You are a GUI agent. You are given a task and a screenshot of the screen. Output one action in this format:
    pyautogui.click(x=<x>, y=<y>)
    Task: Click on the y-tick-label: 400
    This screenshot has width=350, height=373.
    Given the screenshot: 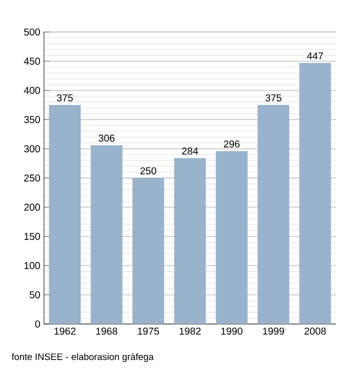 What is the action you would take?
    pyautogui.click(x=32, y=90)
    